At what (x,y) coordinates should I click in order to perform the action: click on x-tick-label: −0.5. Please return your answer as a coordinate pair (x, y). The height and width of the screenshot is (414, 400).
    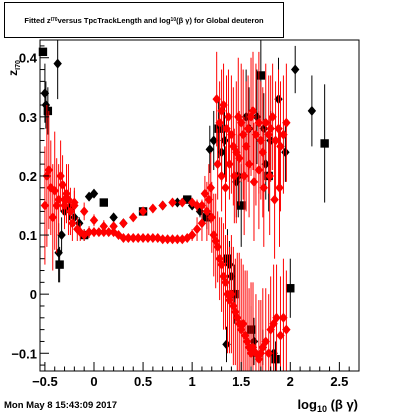
    Looking at the image, I should click on (45, 381).